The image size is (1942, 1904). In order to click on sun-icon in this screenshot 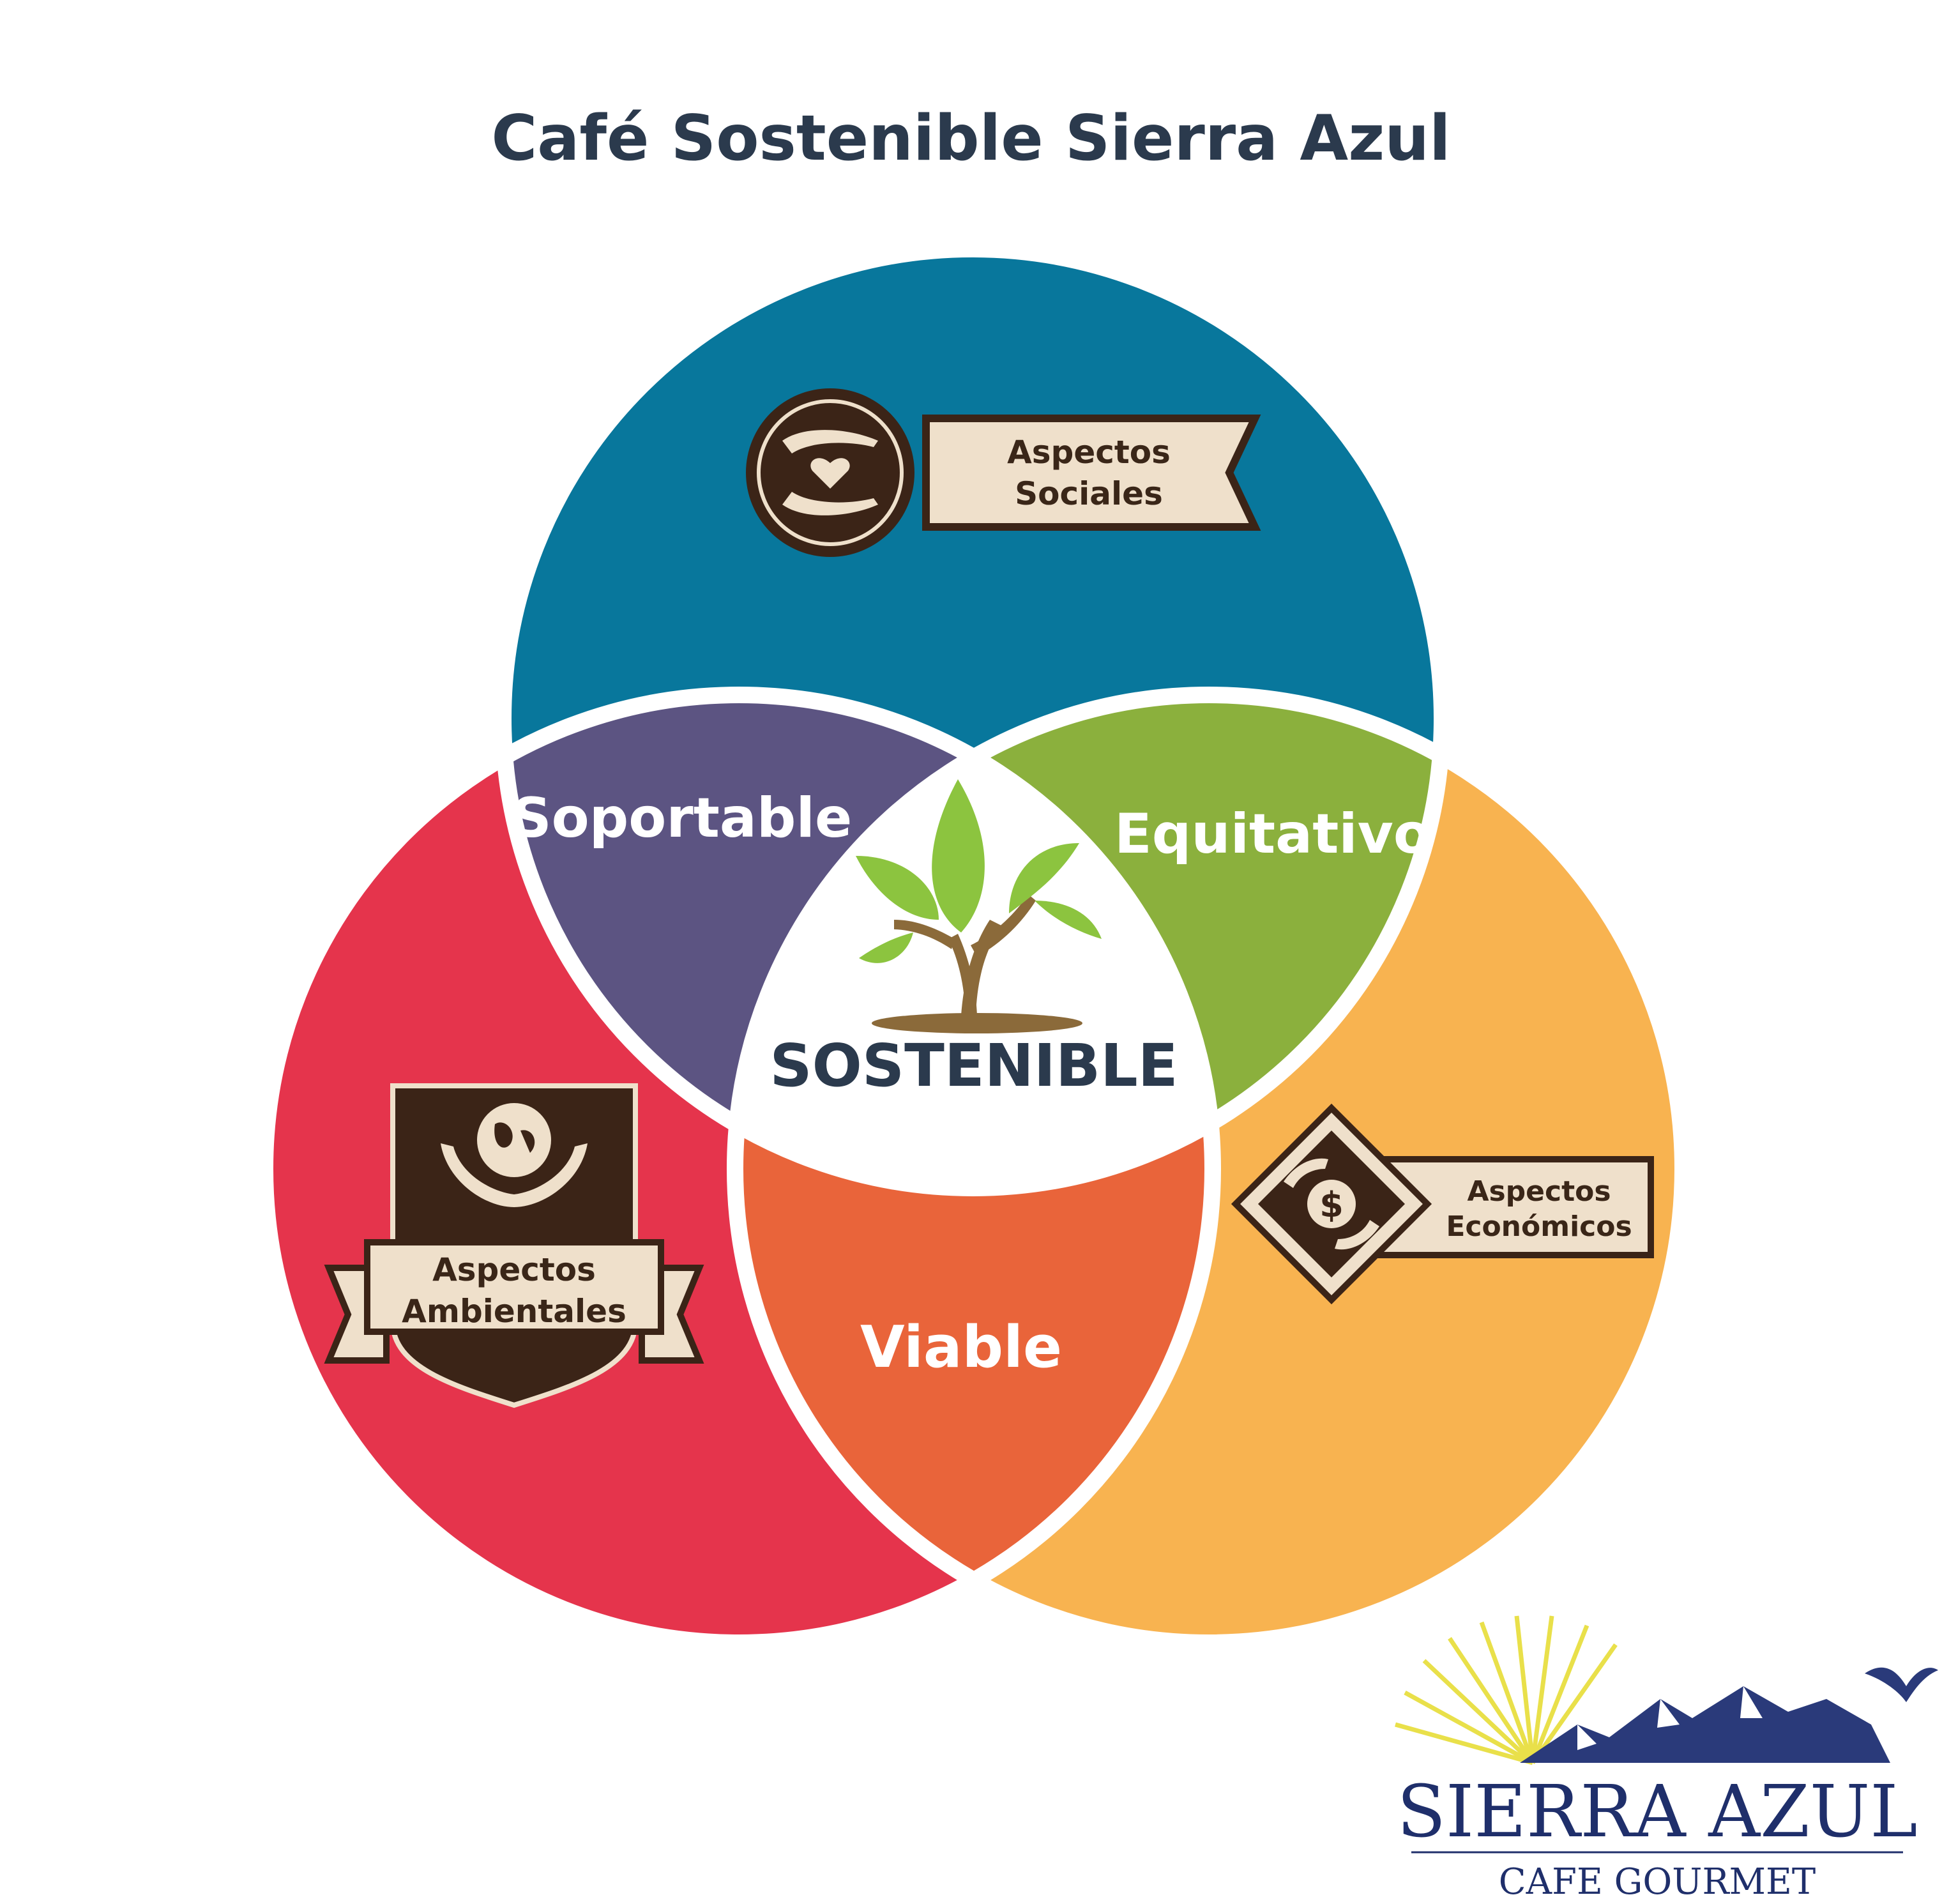, I will do `click(1506, 1690)`.